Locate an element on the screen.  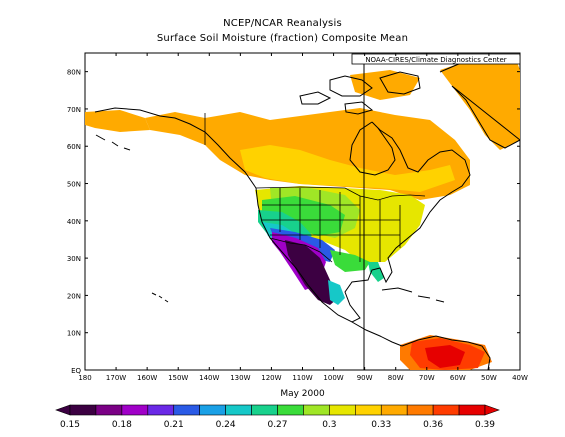
lon-tick-label: 70W is located at coordinates (427, 378).